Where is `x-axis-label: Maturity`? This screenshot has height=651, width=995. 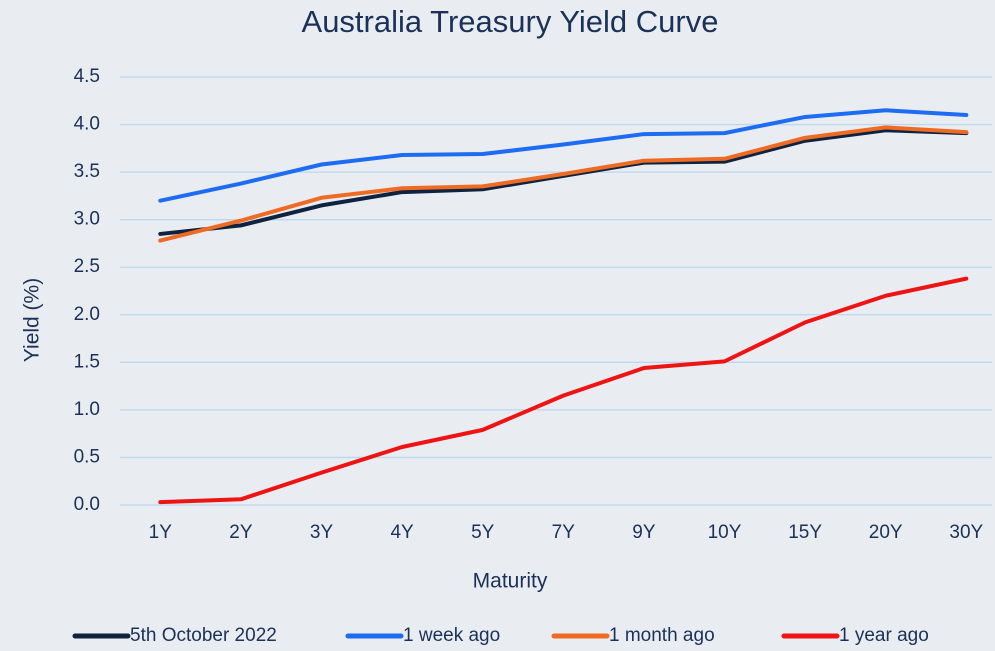
x-axis-label: Maturity is located at coordinates (510, 581).